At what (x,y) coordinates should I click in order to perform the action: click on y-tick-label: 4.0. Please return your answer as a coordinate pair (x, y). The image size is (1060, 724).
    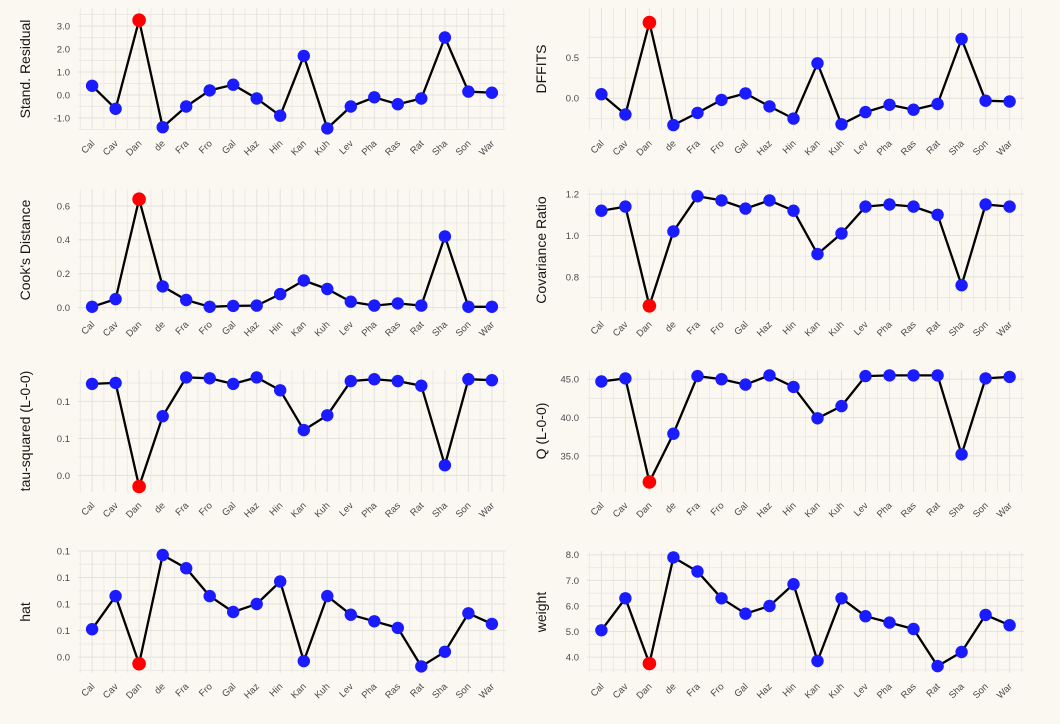
    Looking at the image, I should click on (572, 658).